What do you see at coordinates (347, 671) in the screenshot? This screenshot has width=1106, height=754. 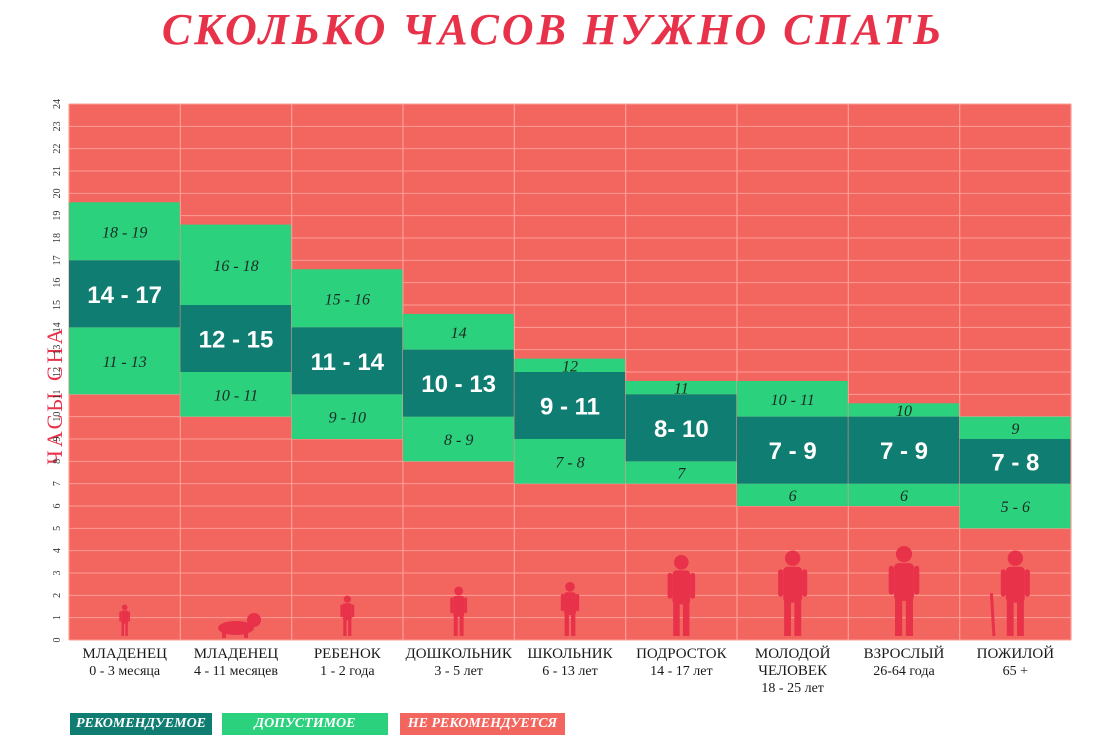 I see `category-subtitle: 1 - 2 года` at bounding box center [347, 671].